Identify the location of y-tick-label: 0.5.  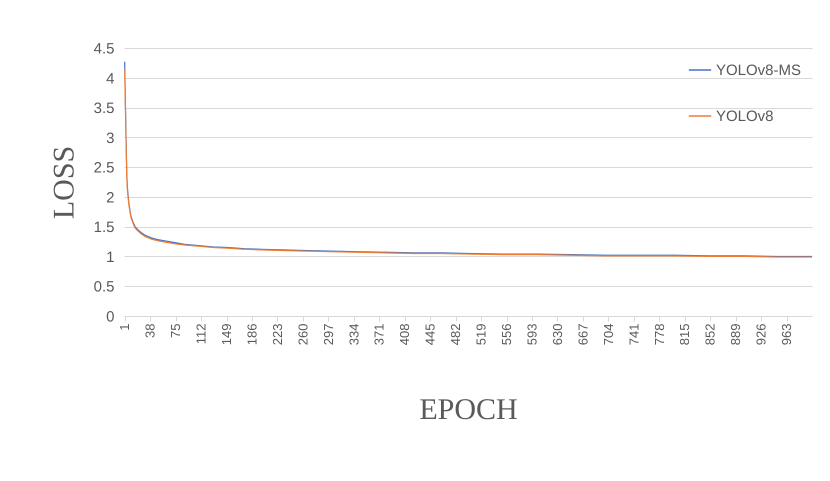
(104, 287).